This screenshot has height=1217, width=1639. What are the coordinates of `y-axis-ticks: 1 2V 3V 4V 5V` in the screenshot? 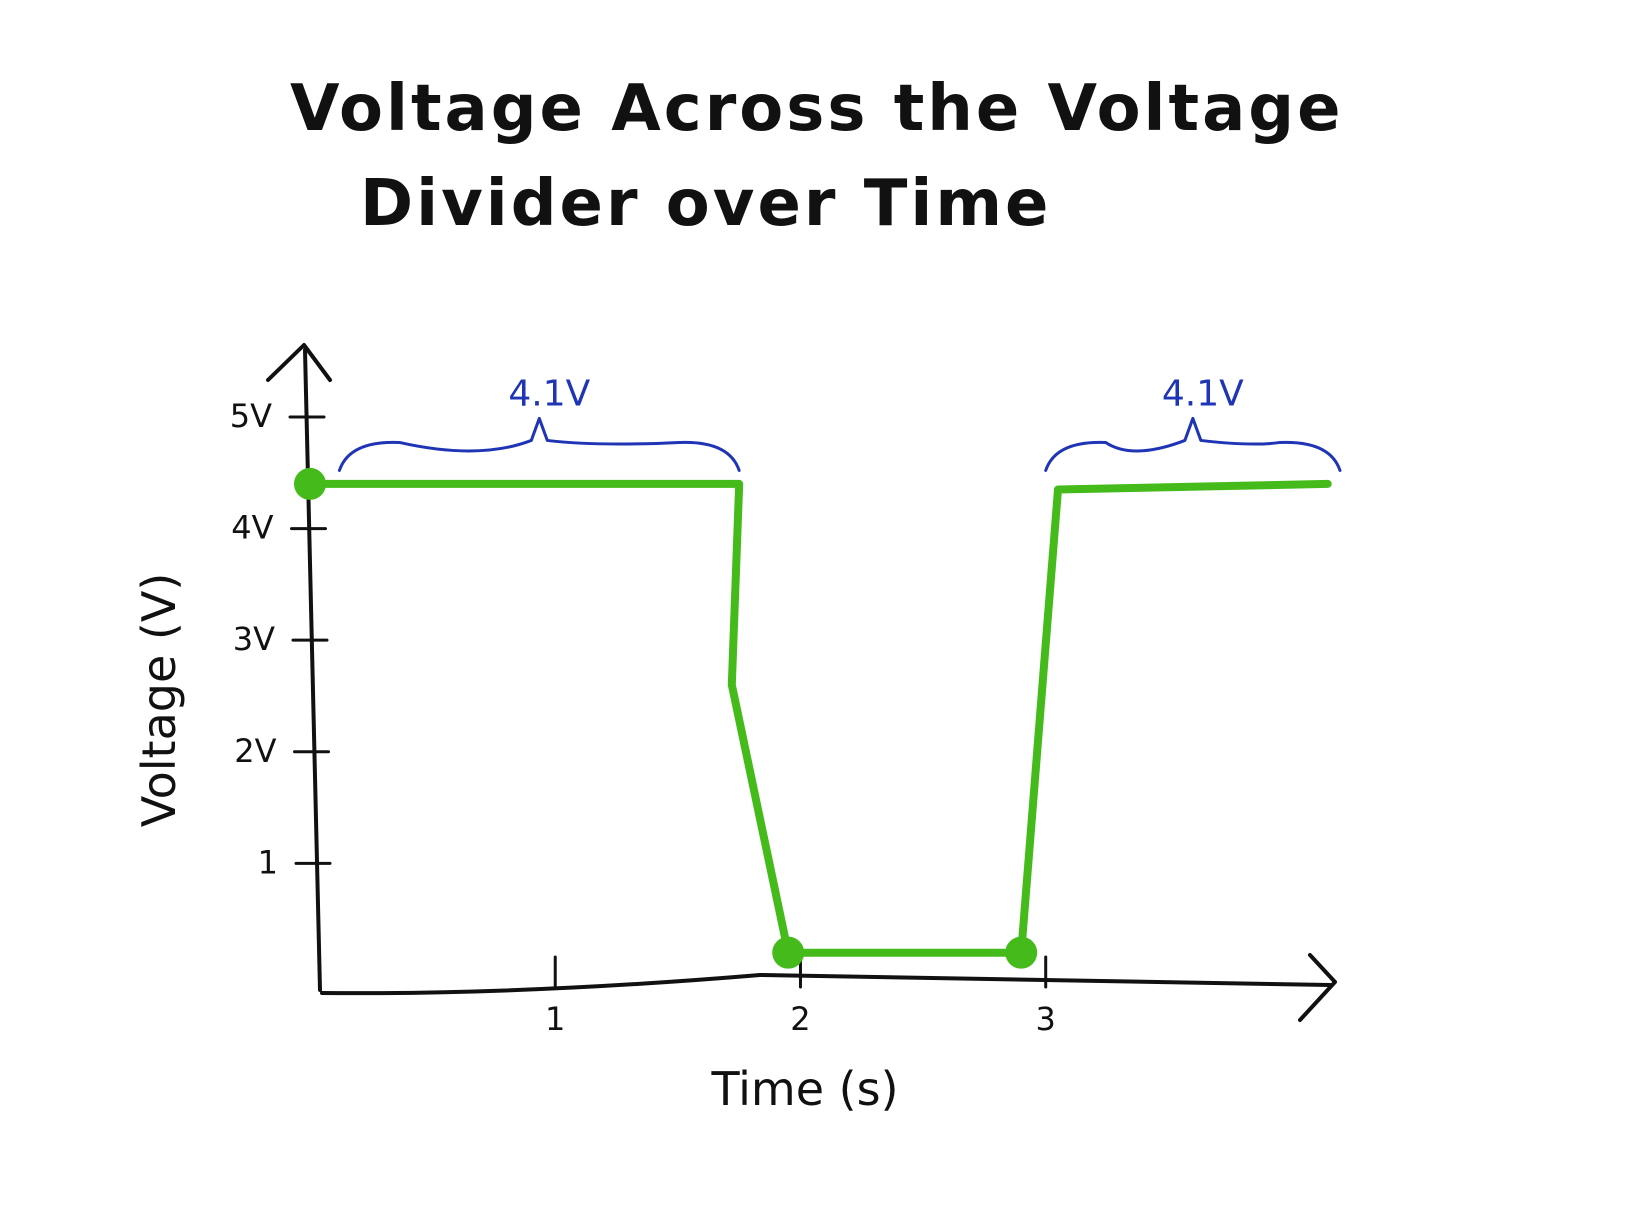 It's located at (281, 639).